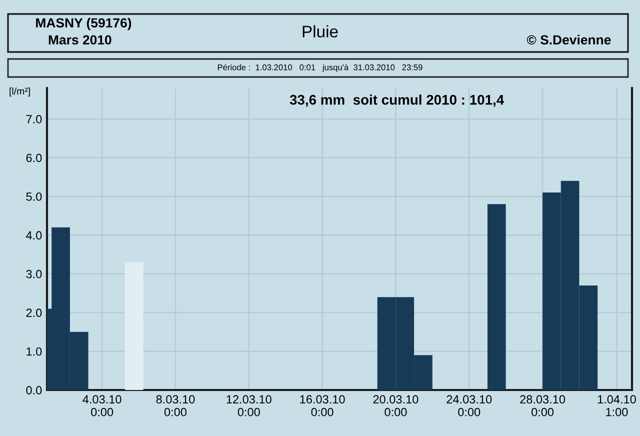 The height and width of the screenshot is (436, 640). I want to click on x-tick-label: 24.03.10 0:00, so click(469, 405).